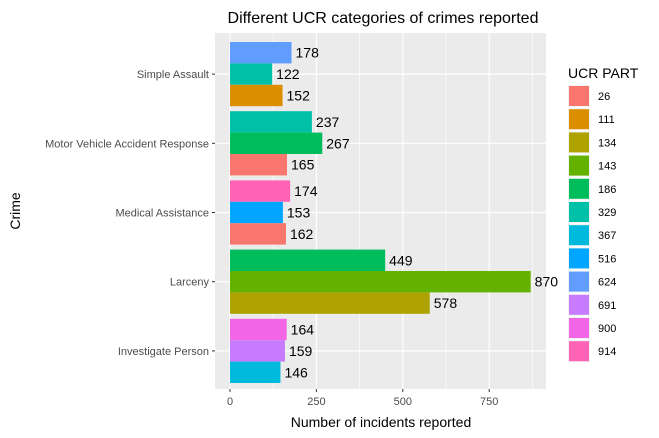 This screenshot has width=659, height=438. Describe the element at coordinates (607, 259) in the screenshot. I see `legend-label: 516` at that location.